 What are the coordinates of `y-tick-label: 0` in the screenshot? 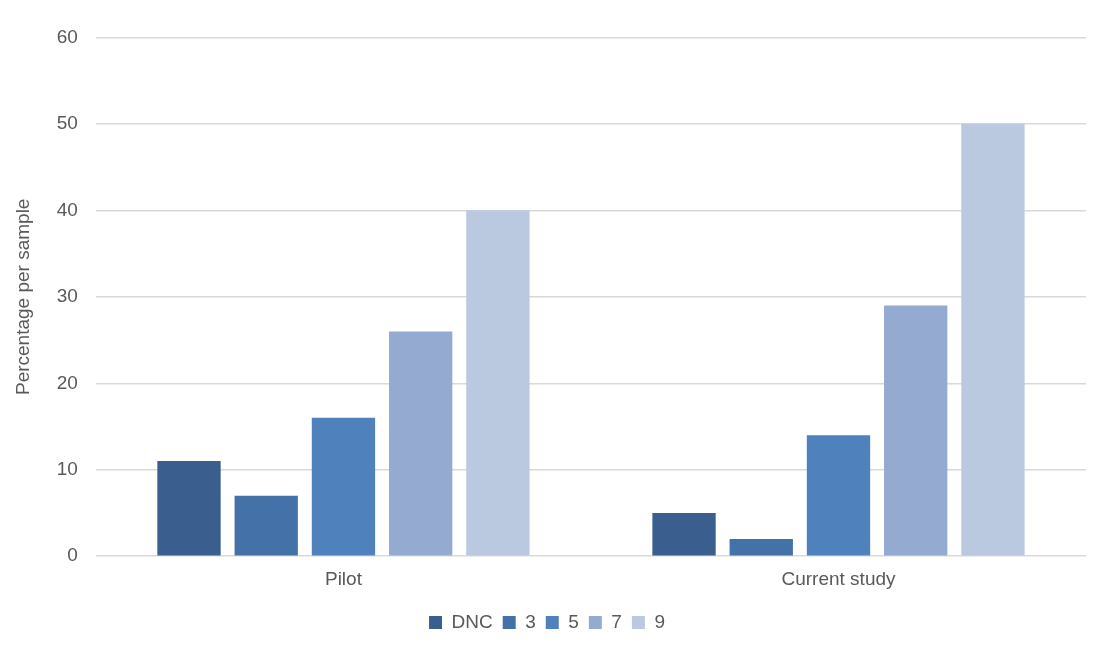 It's located at (72, 555).